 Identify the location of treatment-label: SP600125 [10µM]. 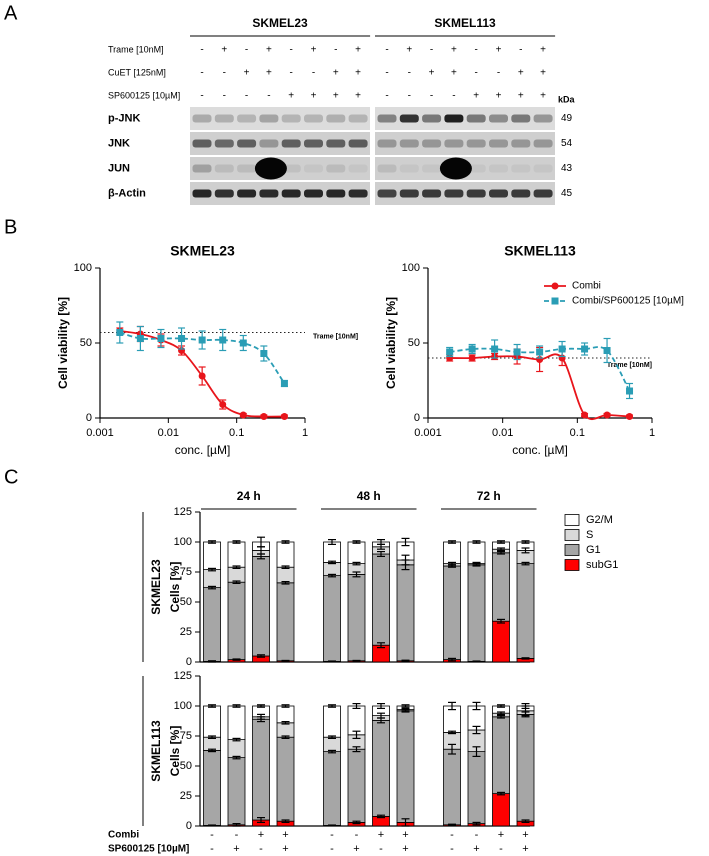
(144, 95).